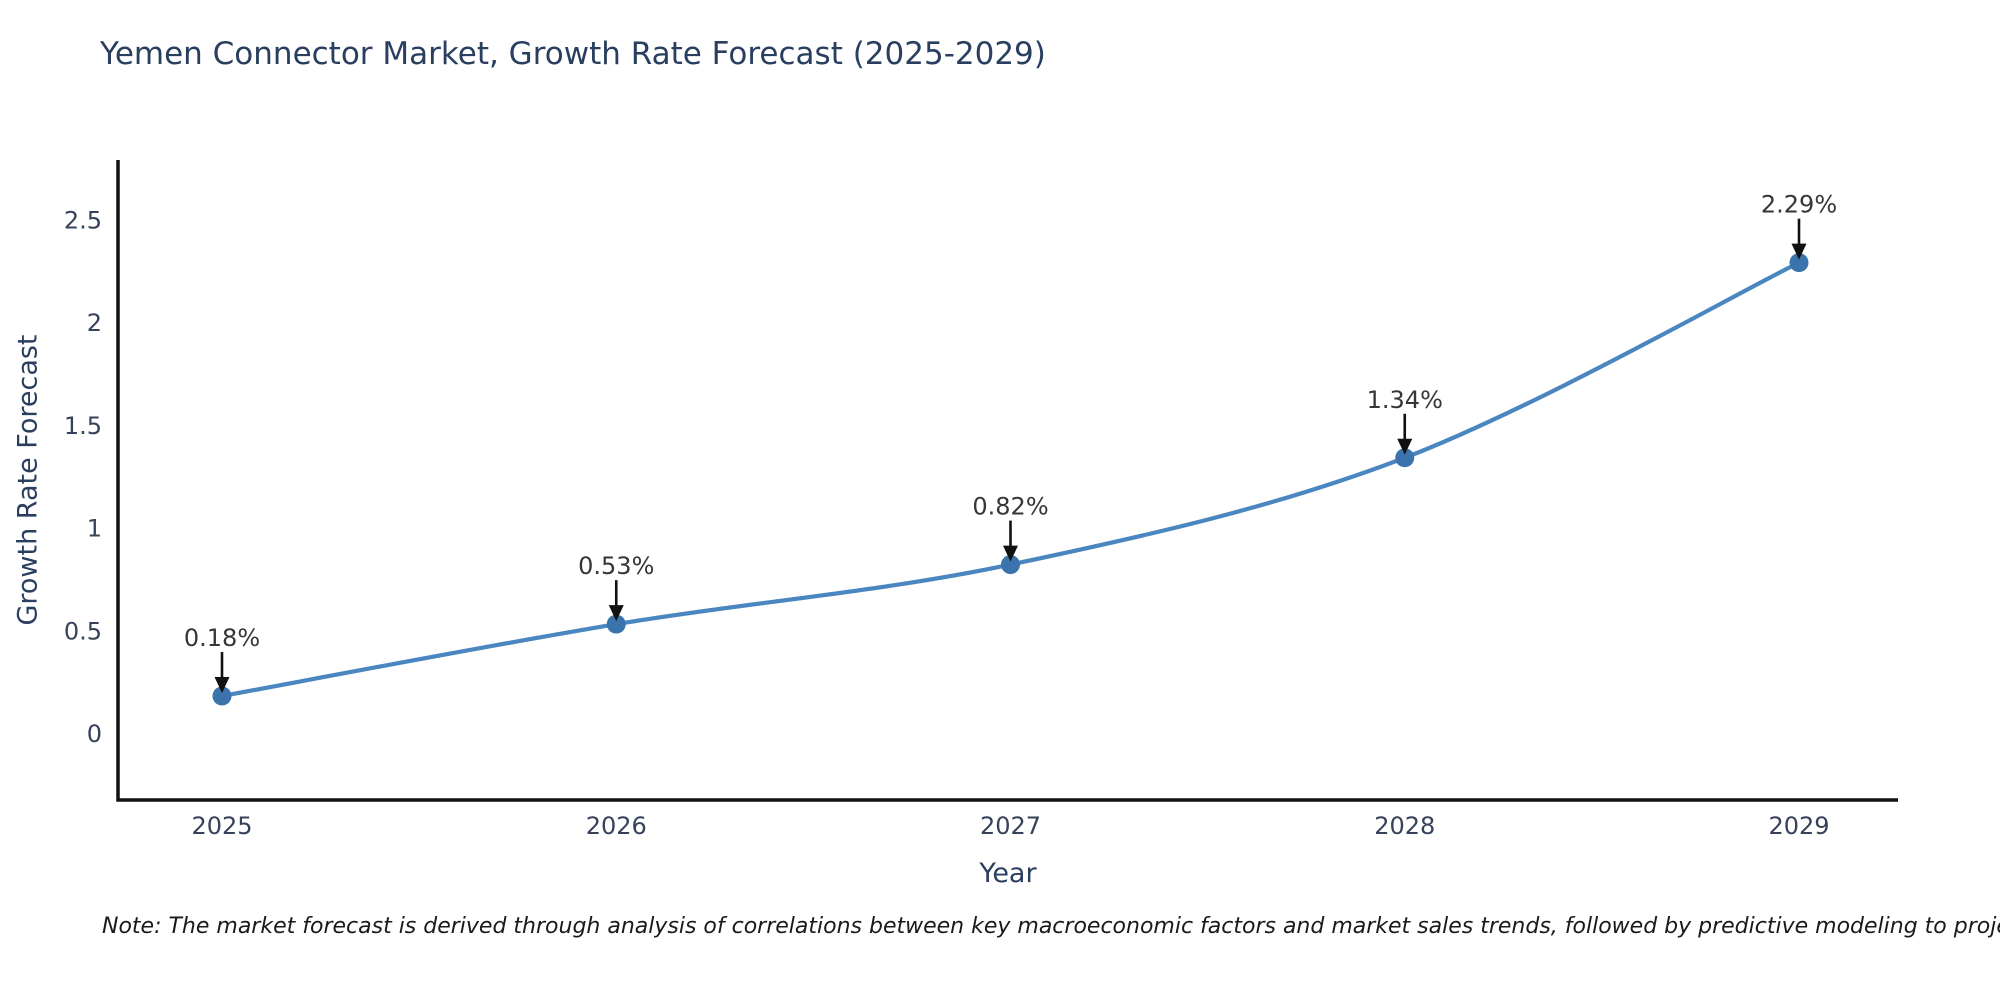 The image size is (2000, 1000). Describe the element at coordinates (1008, 873) in the screenshot. I see `x-axis-title: Year` at that location.